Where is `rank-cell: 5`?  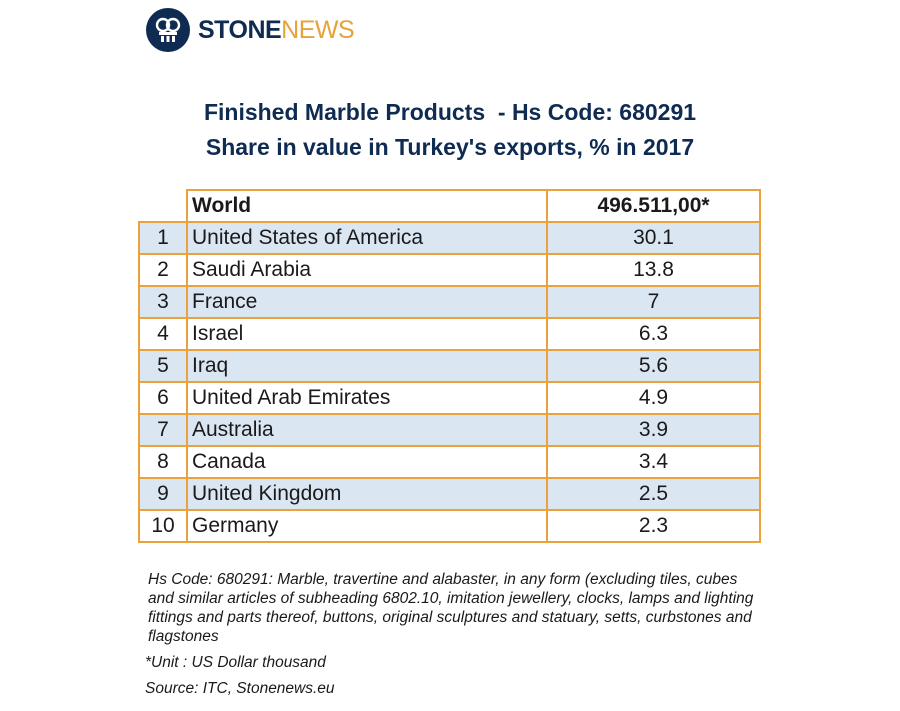
rank-cell: 5 is located at coordinates (163, 366).